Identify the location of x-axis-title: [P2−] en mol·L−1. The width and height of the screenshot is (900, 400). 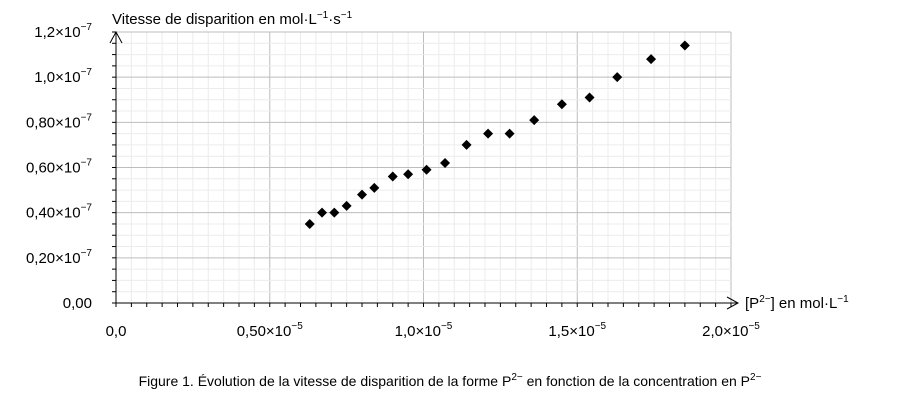
(797, 303).